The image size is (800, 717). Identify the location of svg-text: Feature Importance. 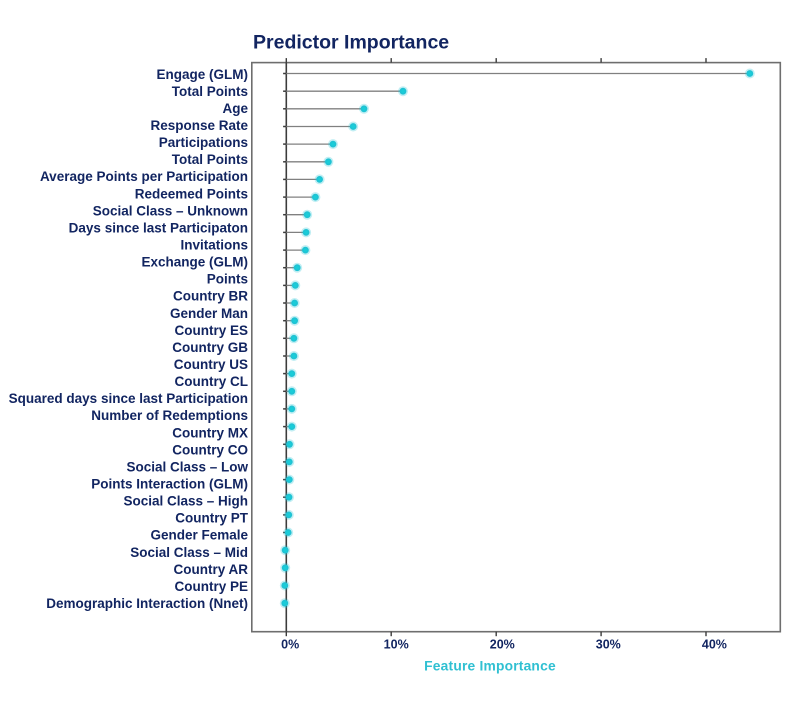
(490, 666).